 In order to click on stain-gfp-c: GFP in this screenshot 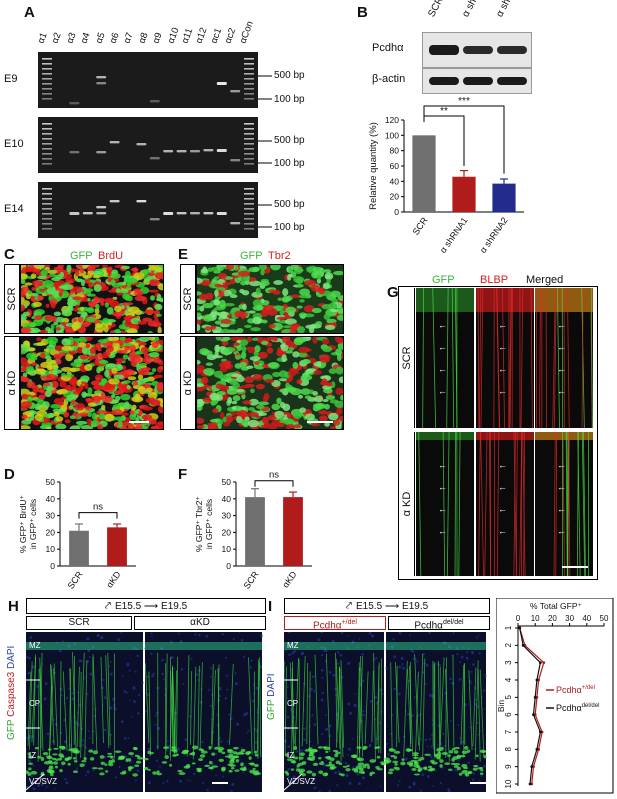, I will do `click(81, 256)`.